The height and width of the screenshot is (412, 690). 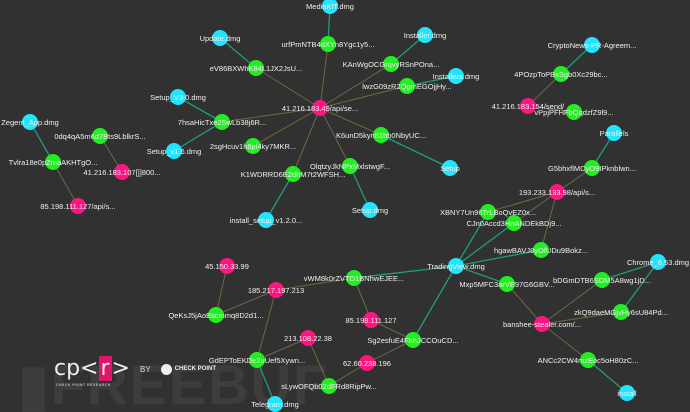 I want to click on node-label: Installer.dmg, so click(x=425, y=35).